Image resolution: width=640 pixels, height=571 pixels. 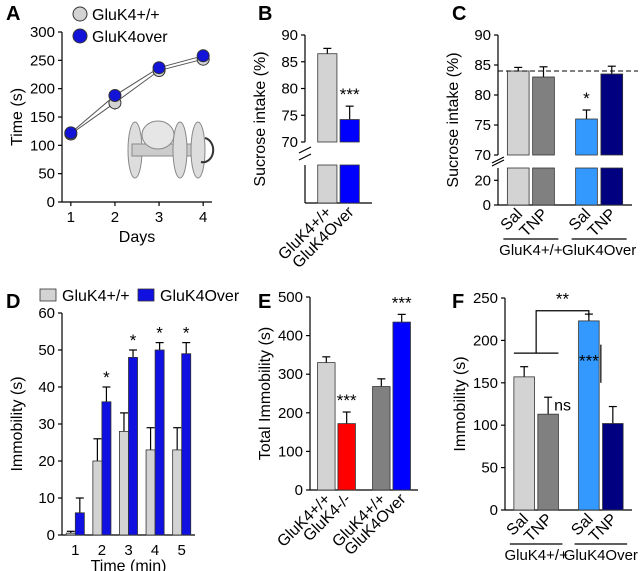 I want to click on group-label: GluK4+/+, so click(x=536, y=555).